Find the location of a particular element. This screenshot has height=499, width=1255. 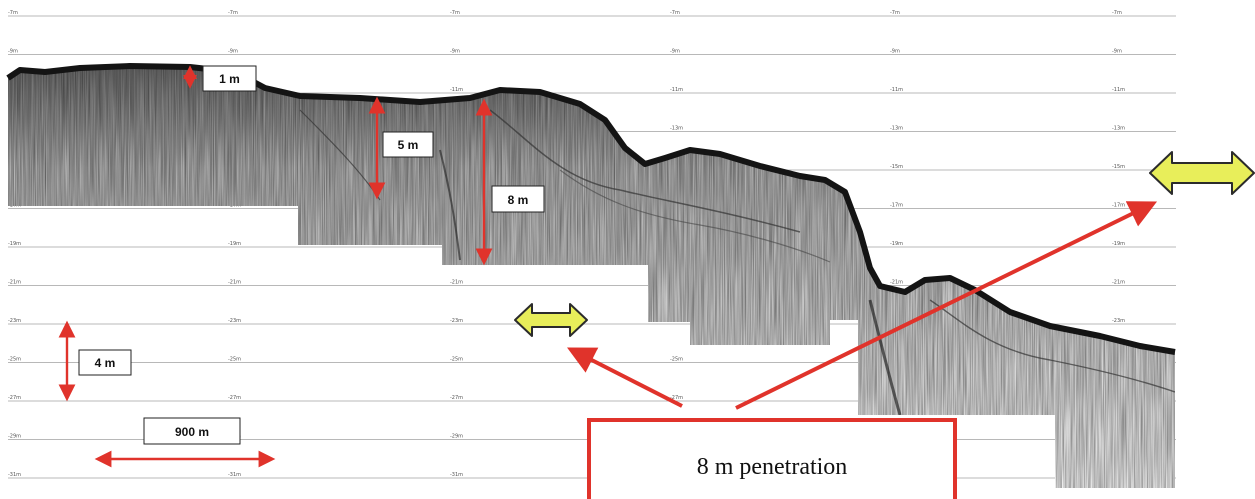

label-1m: 1 m is located at coordinates (229, 79).